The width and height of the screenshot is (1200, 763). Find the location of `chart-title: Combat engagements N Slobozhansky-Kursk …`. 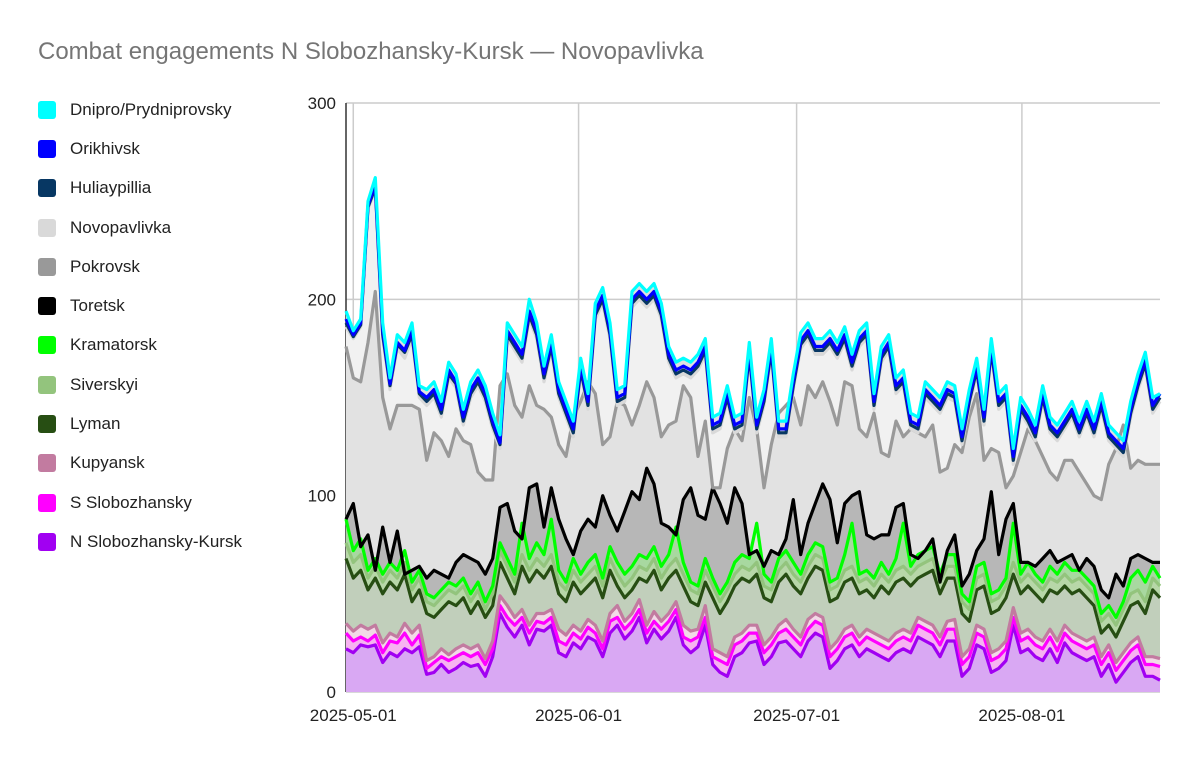

chart-title: Combat engagements N Slobozhansky-Kursk … is located at coordinates (371, 51).